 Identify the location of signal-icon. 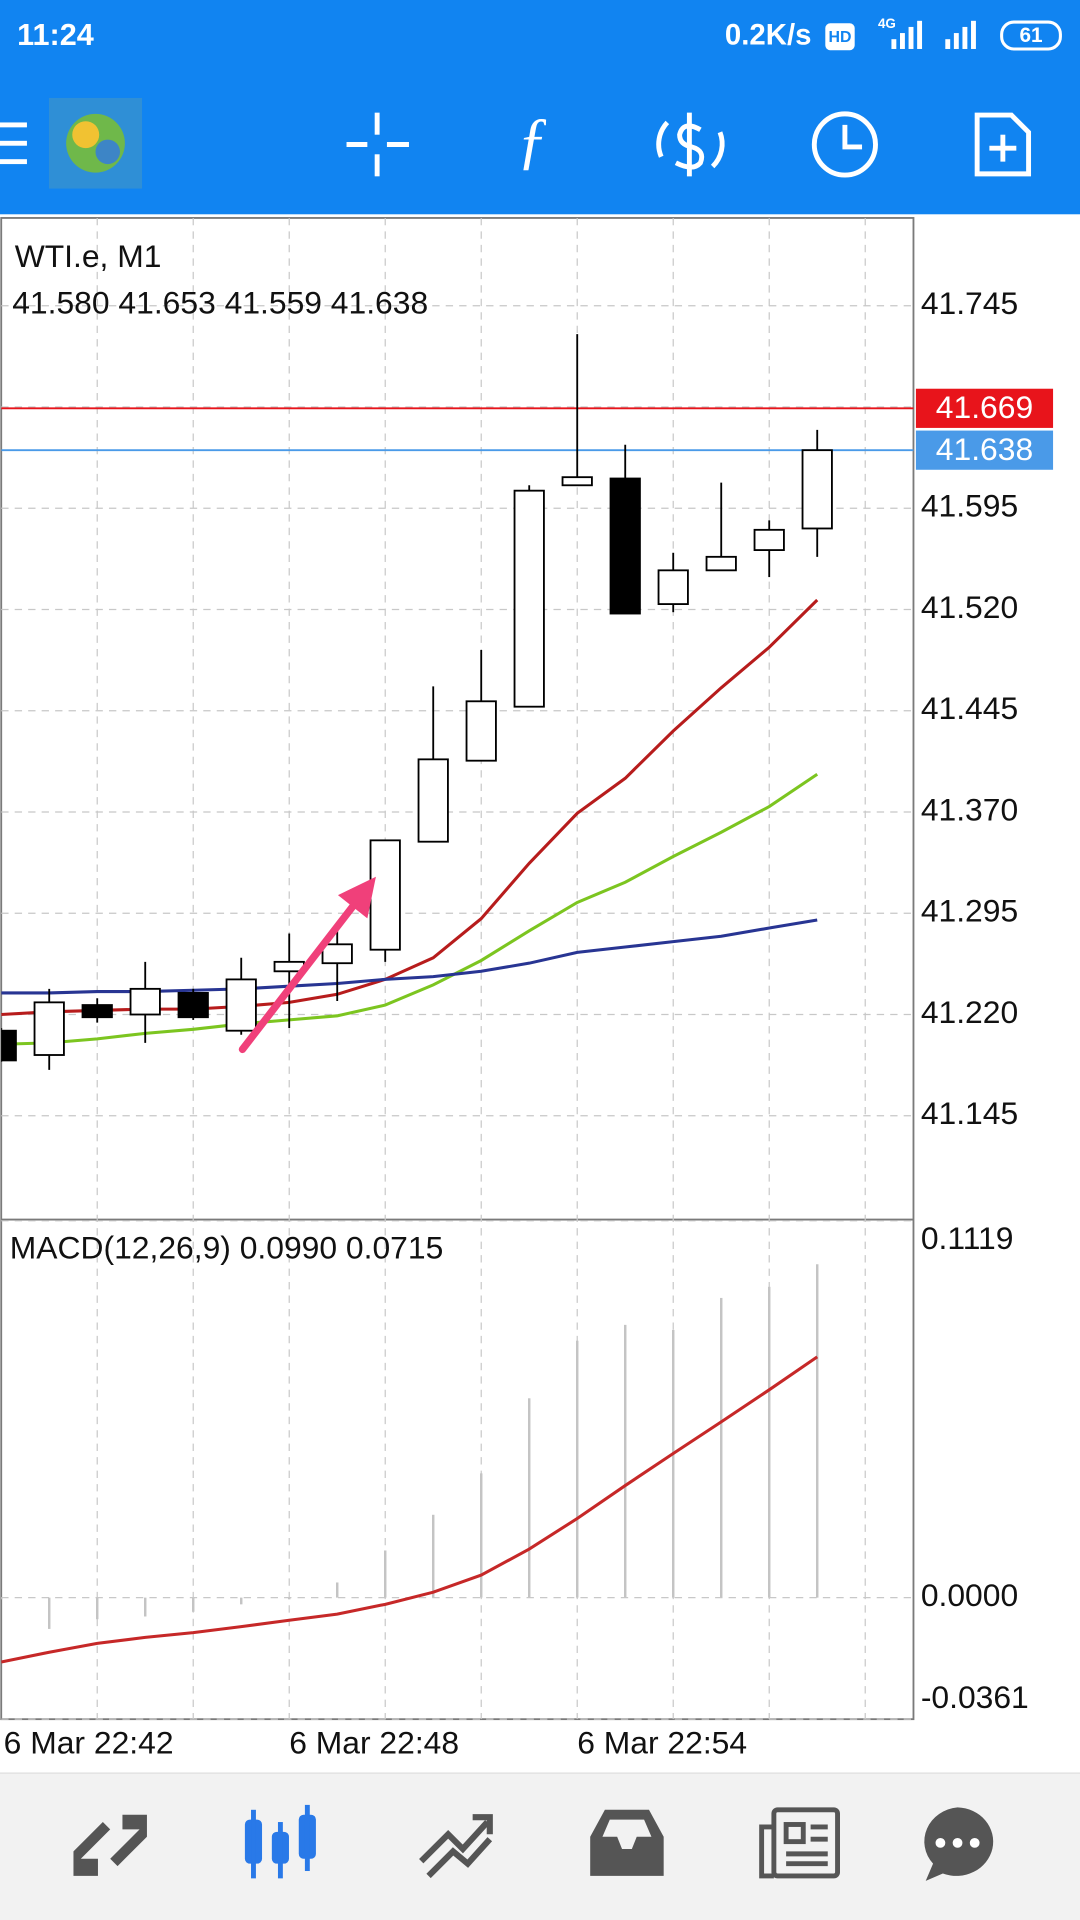
(933, 34).